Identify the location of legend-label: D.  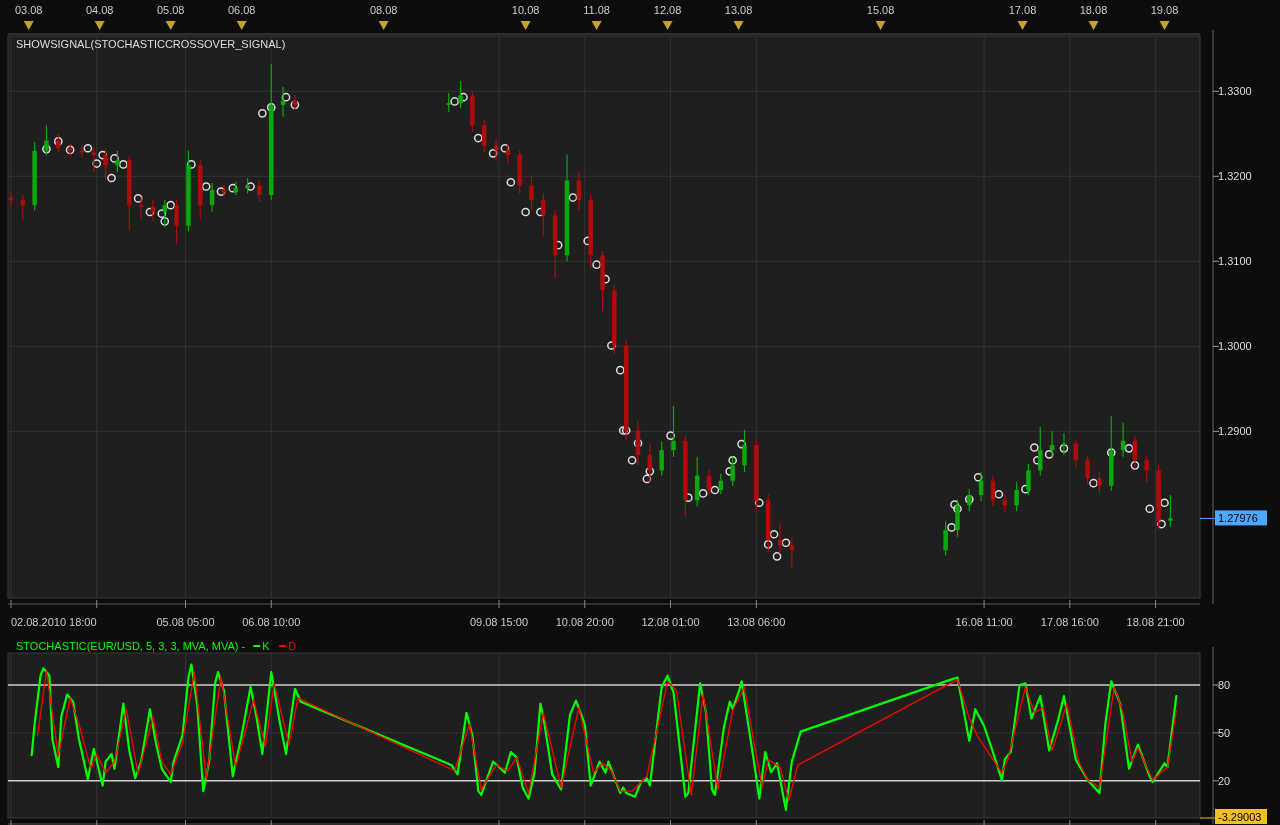
(292, 646).